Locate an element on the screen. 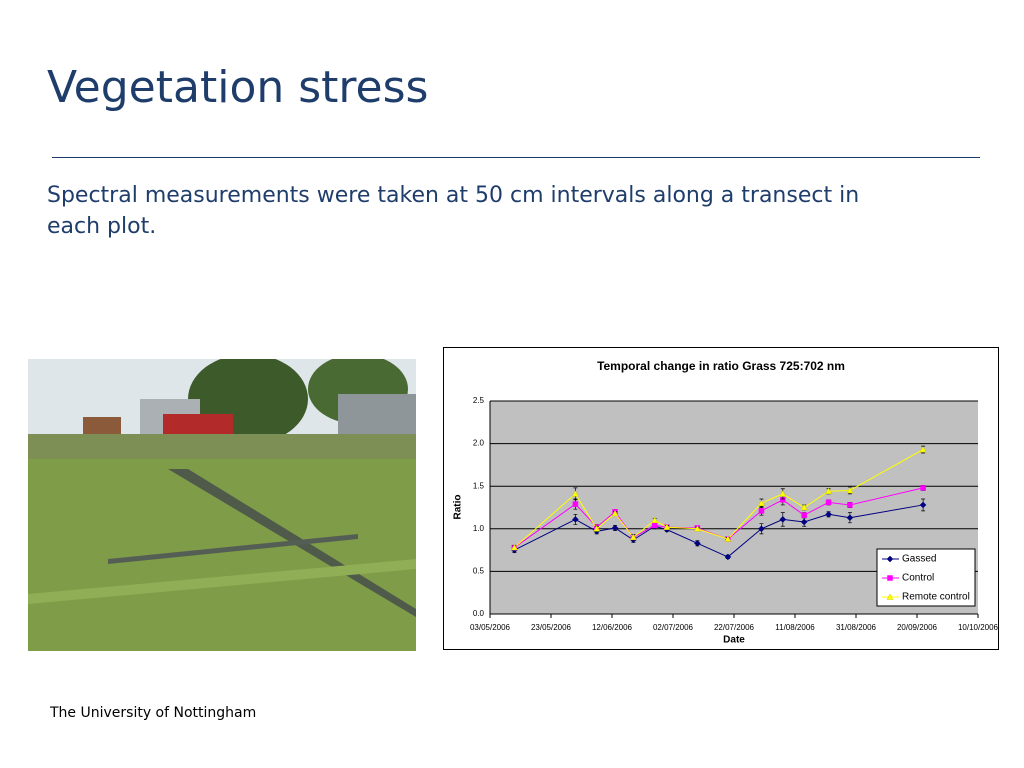 The height and width of the screenshot is (768, 1024). y-tick-label: 1.0 is located at coordinates (479, 528).